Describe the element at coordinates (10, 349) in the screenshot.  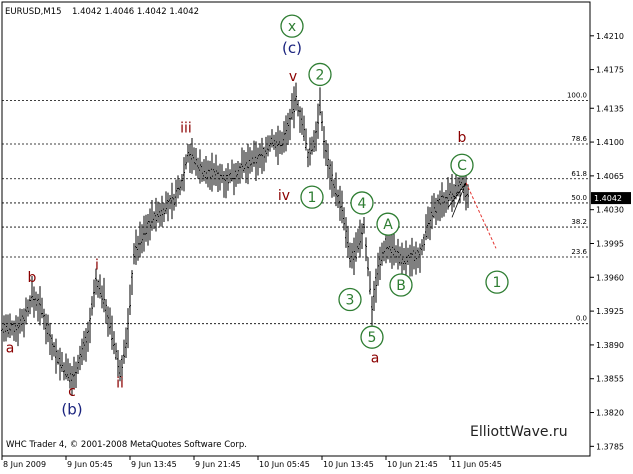
I see `wave-label: a` at that location.